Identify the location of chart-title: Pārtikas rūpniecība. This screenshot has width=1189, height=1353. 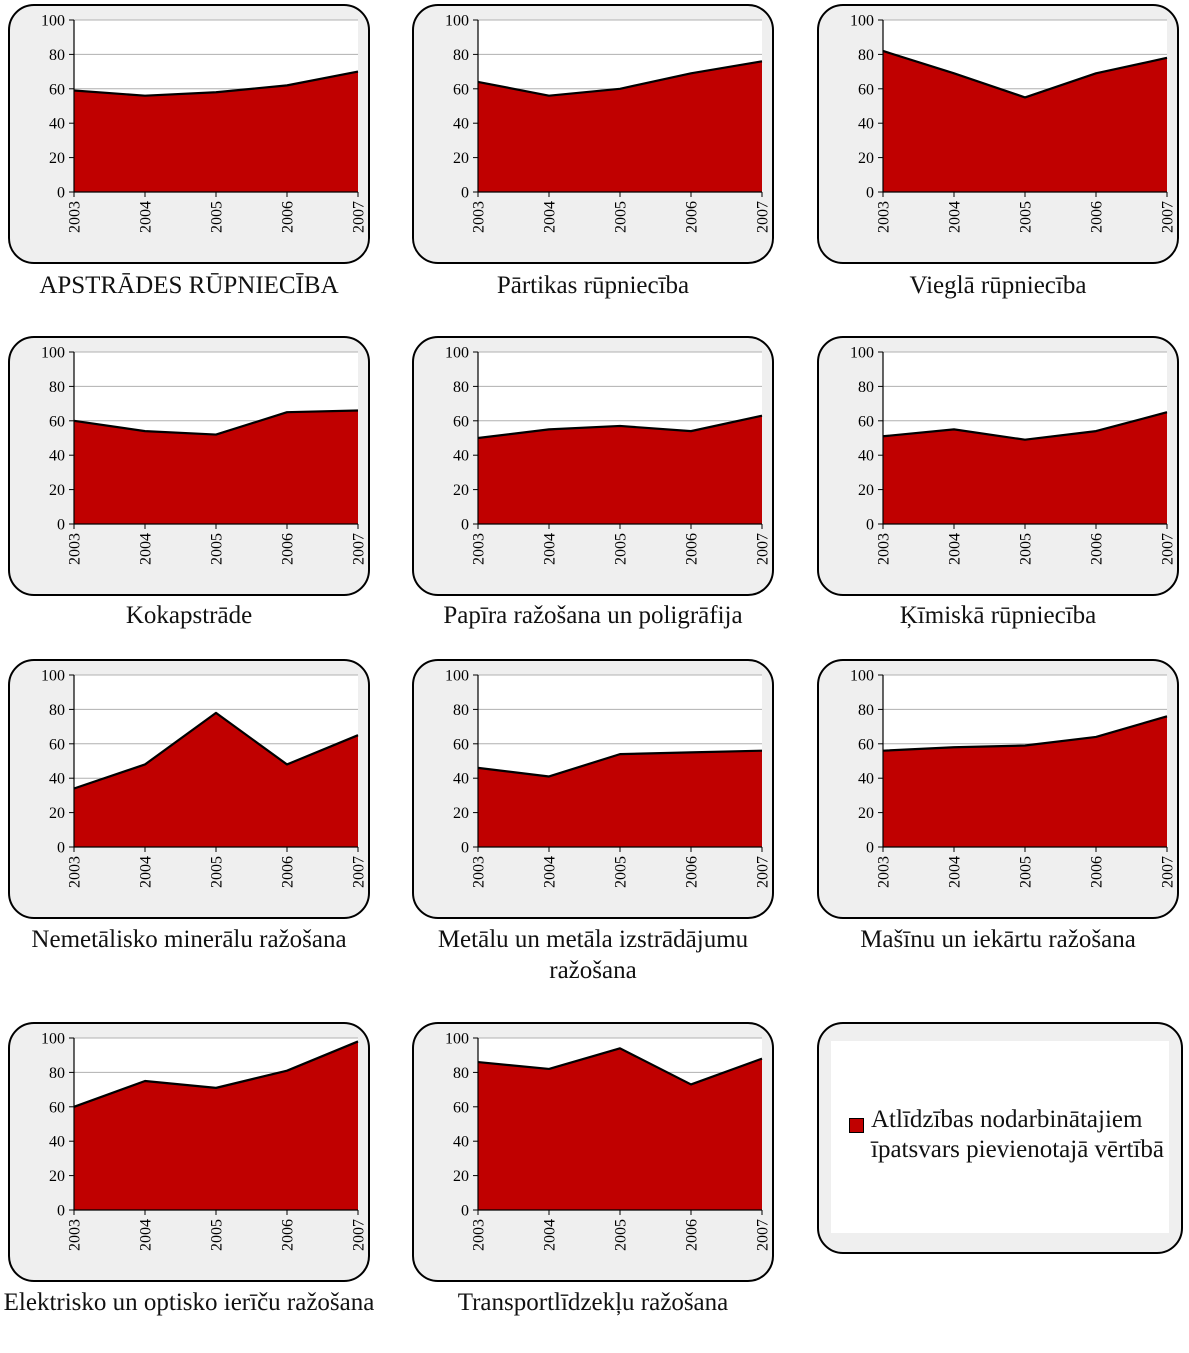
(593, 285).